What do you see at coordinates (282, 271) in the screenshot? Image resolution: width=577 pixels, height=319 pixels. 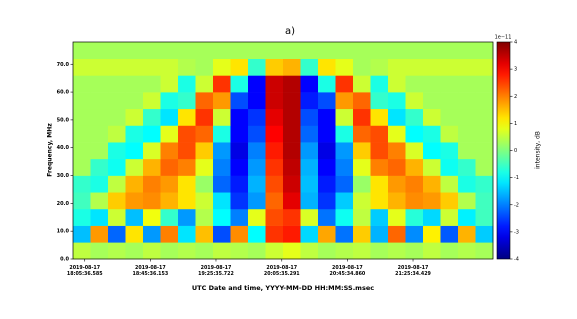 I see `x-tick-label: 2019-08-17 20:05:35.291` at bounding box center [282, 271].